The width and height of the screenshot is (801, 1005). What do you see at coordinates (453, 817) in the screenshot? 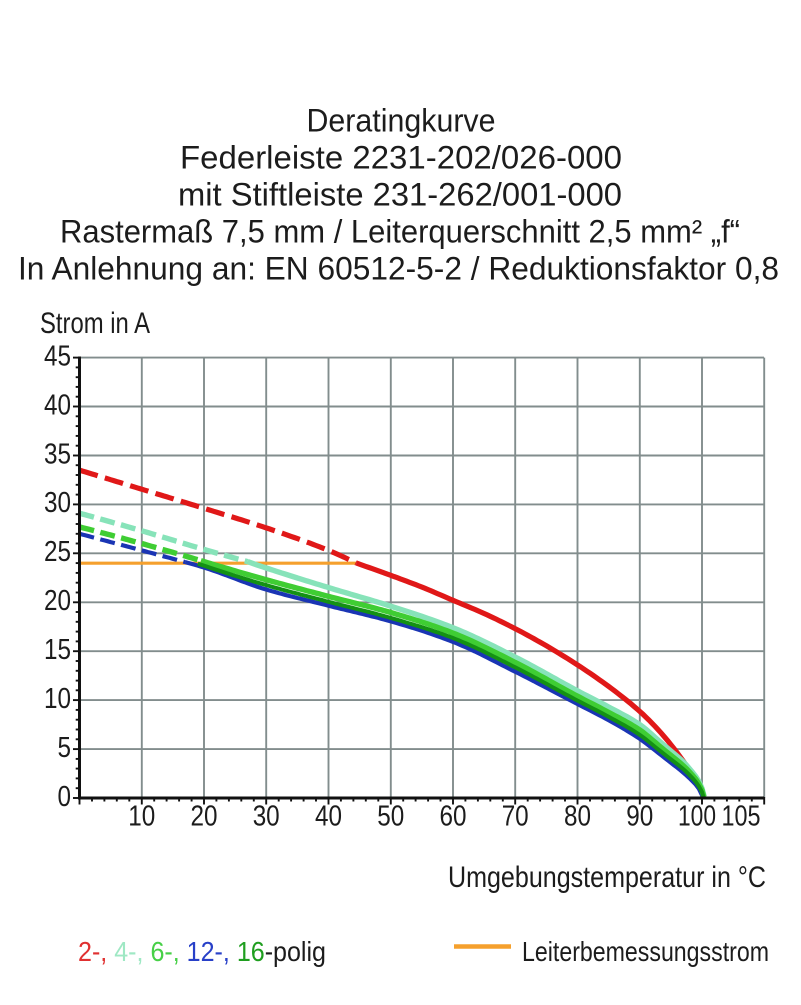
I see `svg-text: 60` at bounding box center [453, 817].